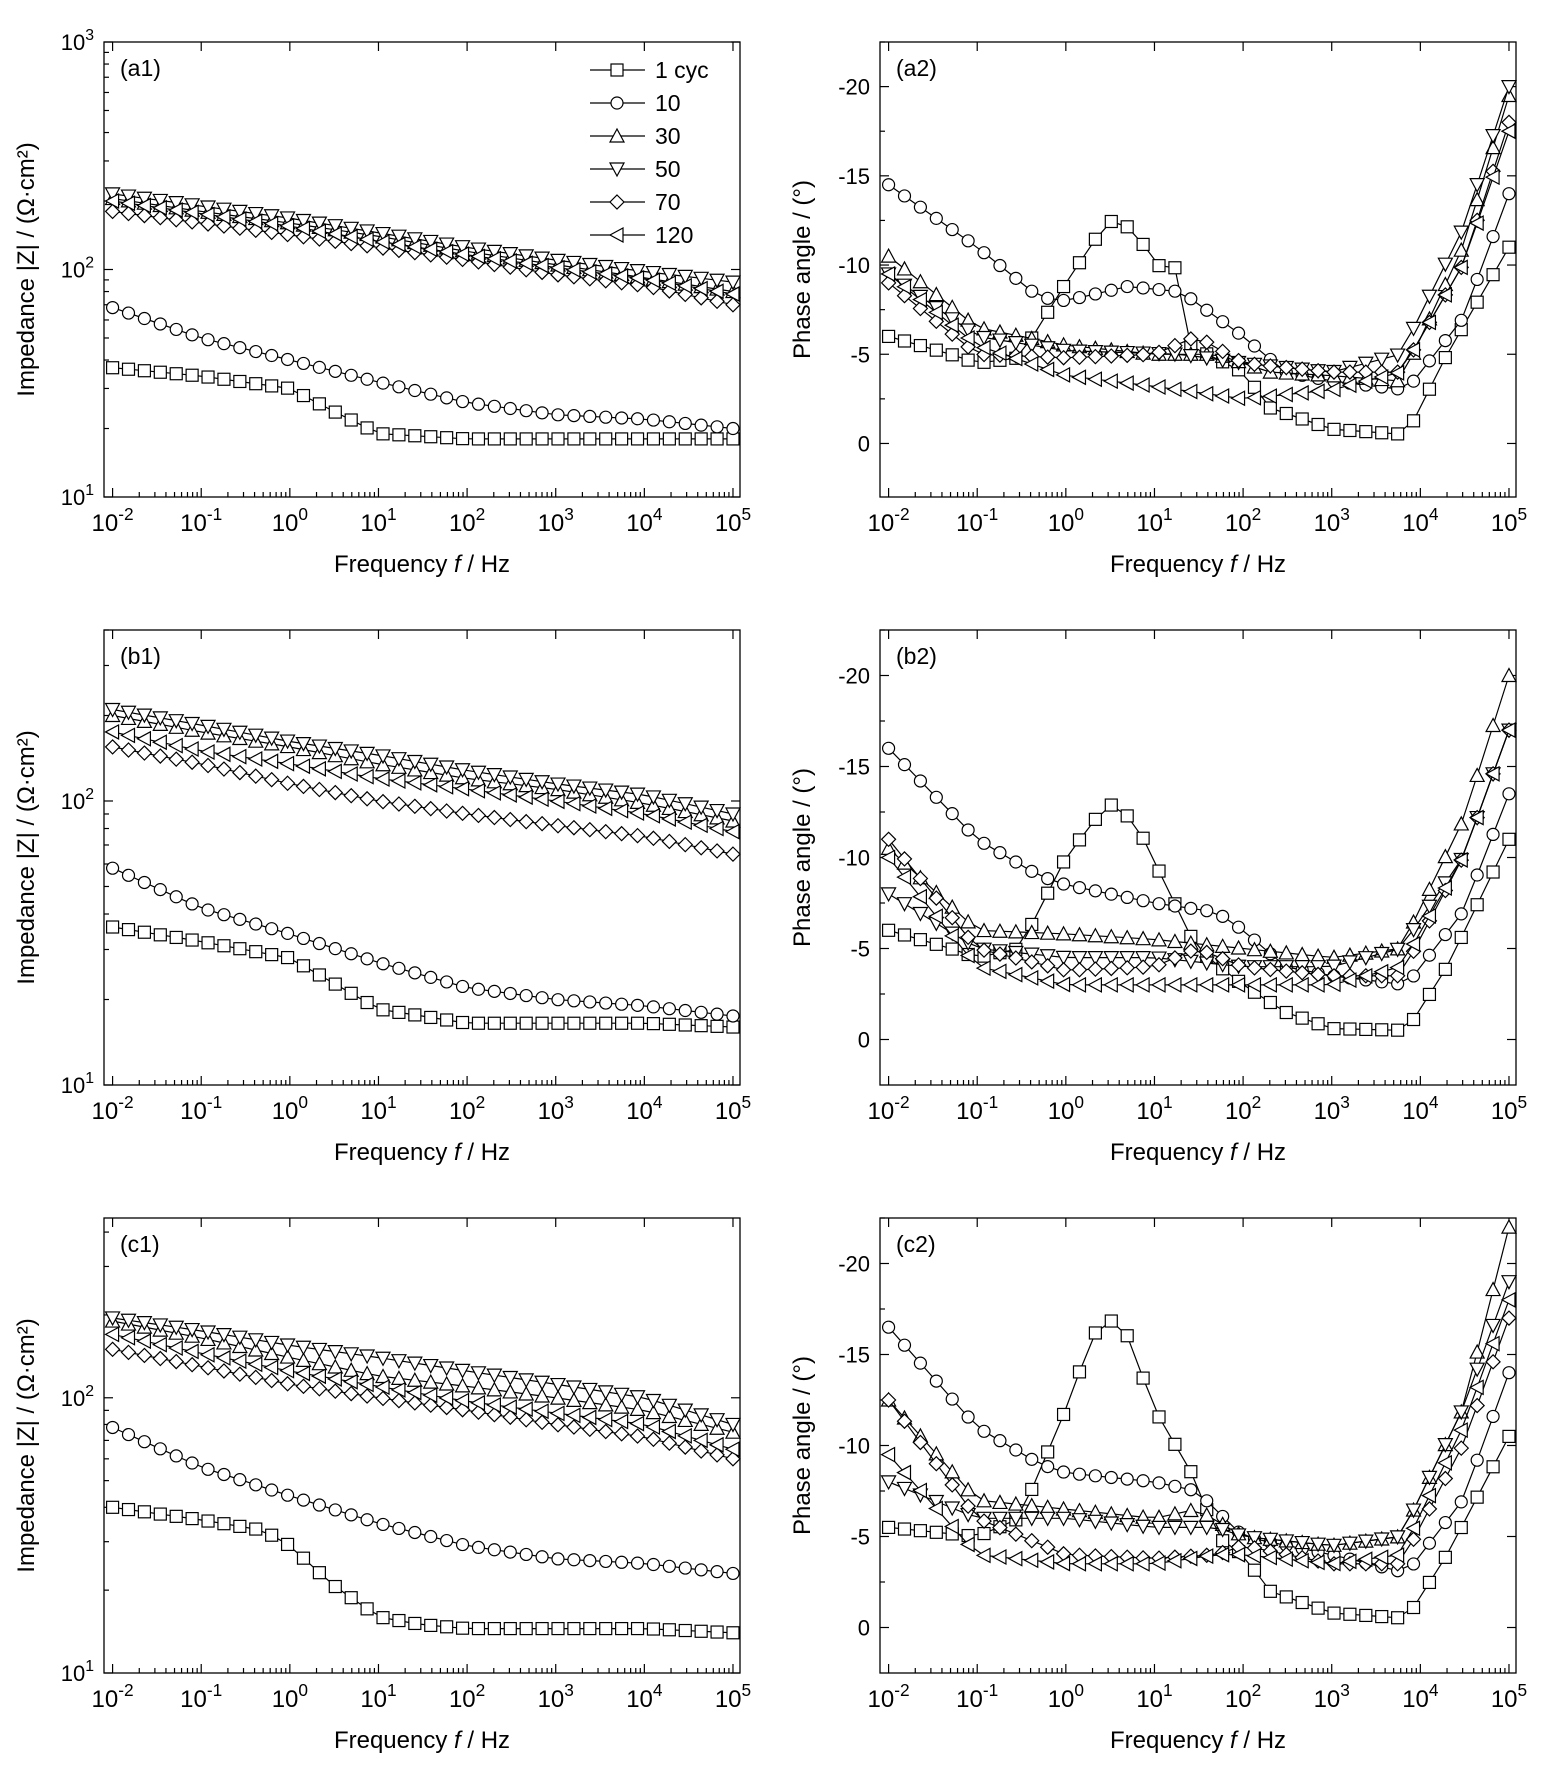 This screenshot has width=1553, height=1769. I want to click on x-tick-label: 10⁴, so click(644, 520).